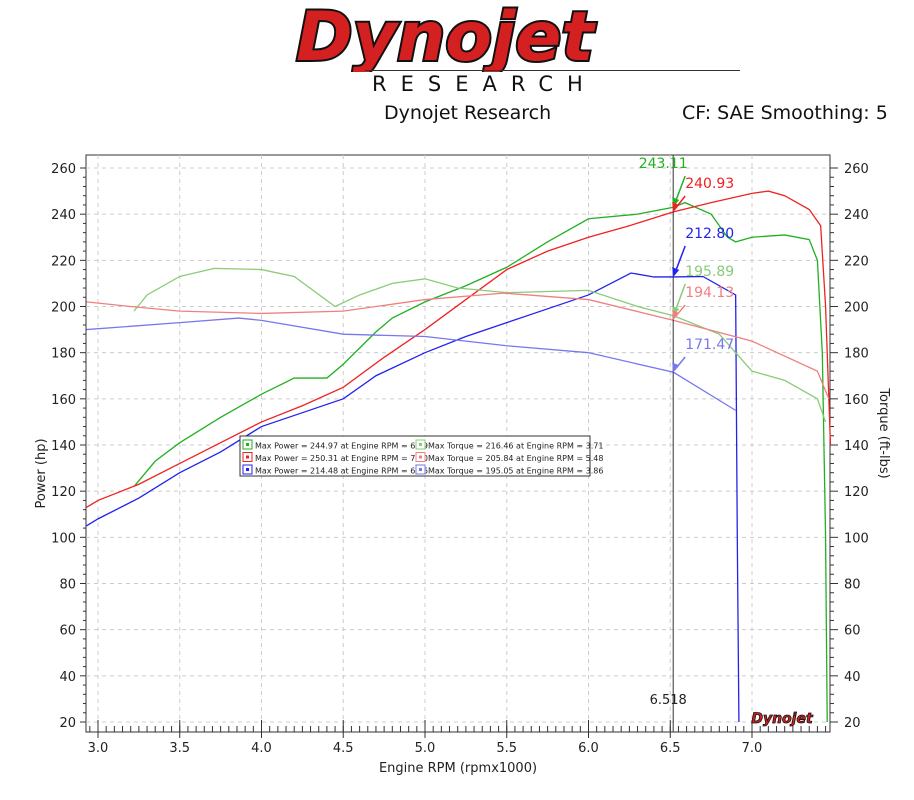 This screenshot has height=800, width=914. Describe the element at coordinates (261, 748) in the screenshot. I see `x-tick-label: 4.0` at that location.